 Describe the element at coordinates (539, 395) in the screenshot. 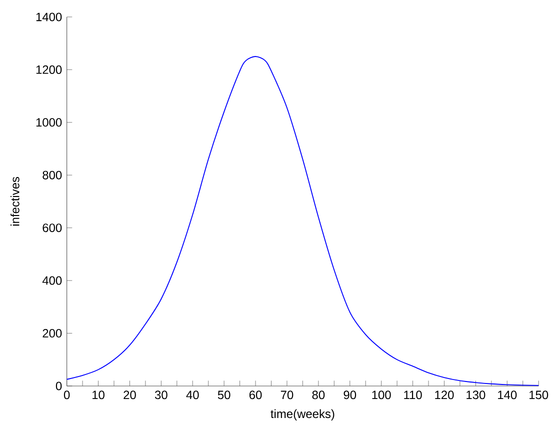

I see `x-tick-label: 150` at that location.